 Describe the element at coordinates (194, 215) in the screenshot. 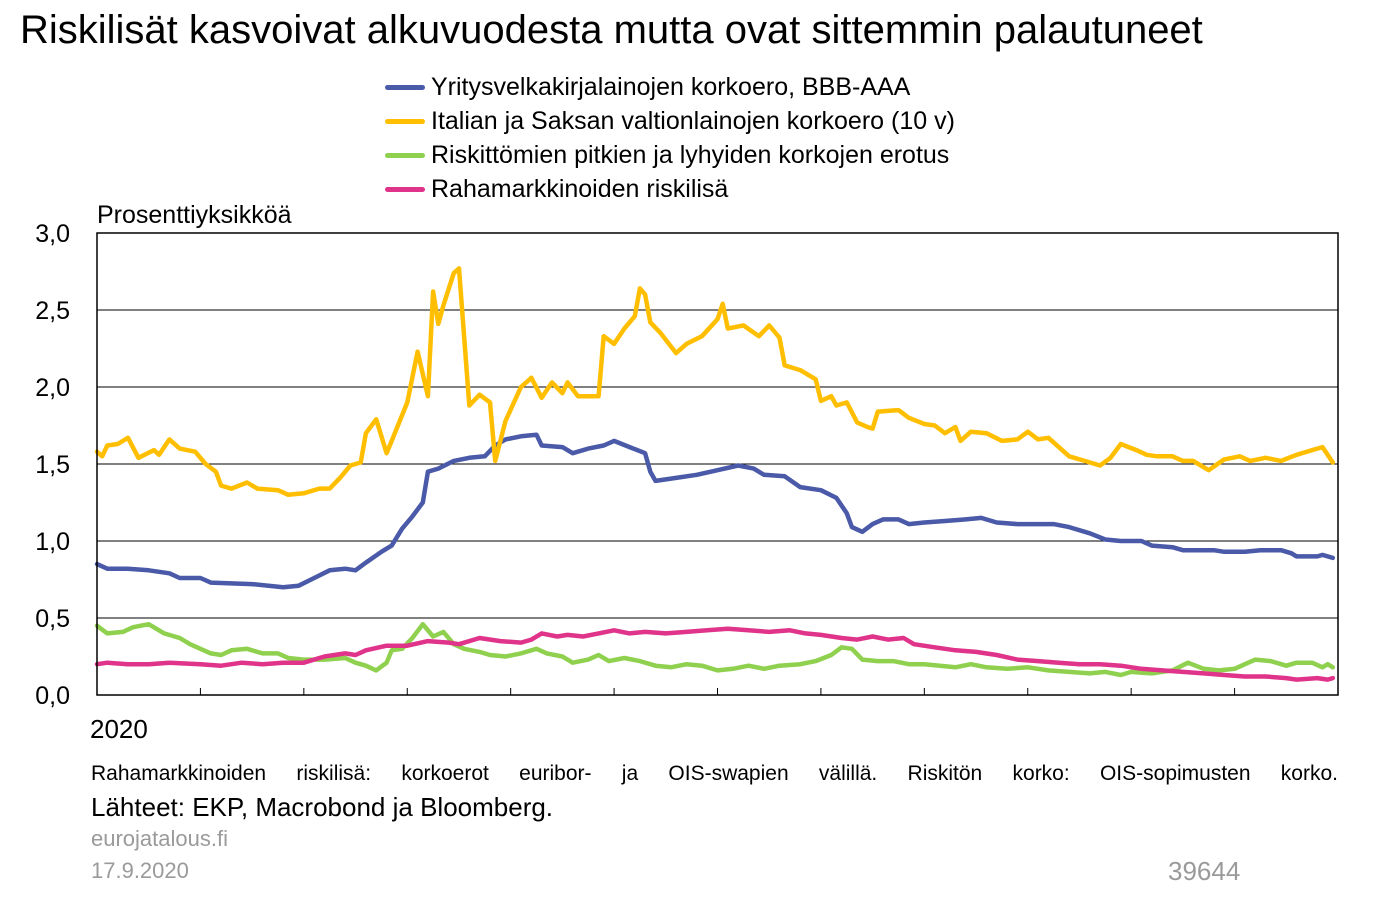

I see `y-axis-unit-label: Prosenttiyksikköä` at that location.